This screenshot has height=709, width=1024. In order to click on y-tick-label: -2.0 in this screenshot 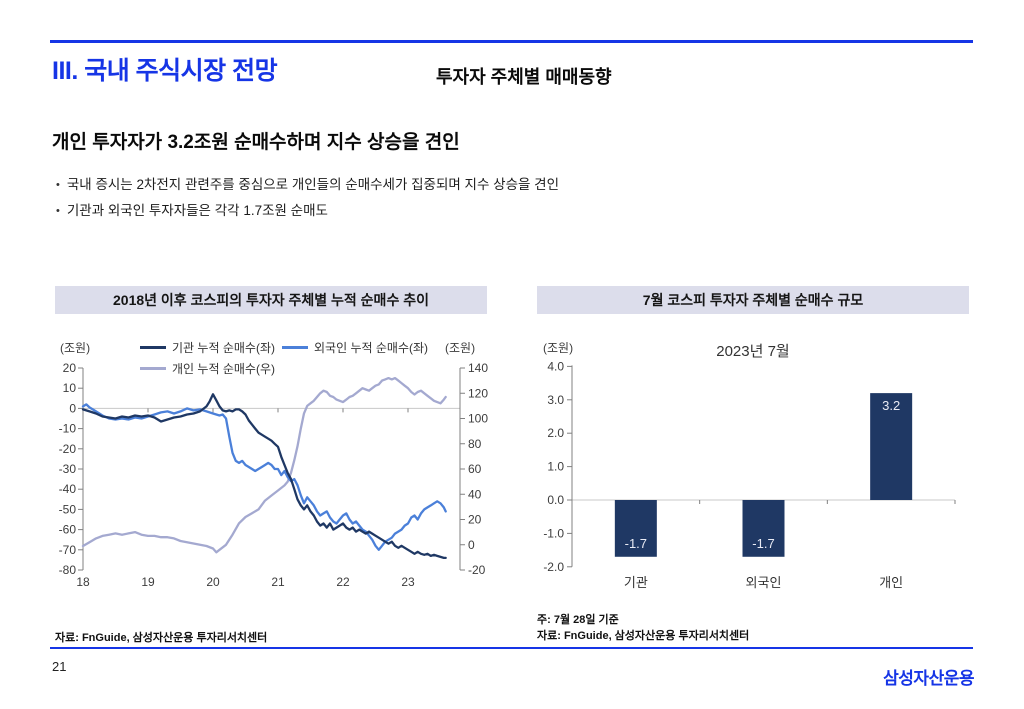, I will do `click(553, 567)`.